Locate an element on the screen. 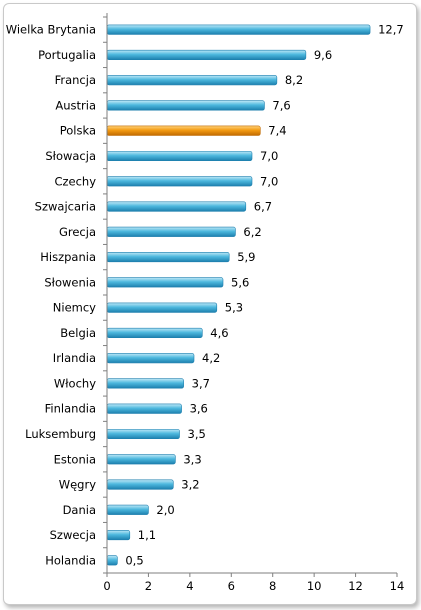 The width and height of the screenshot is (421, 610). category-label: Austria is located at coordinates (75, 105).